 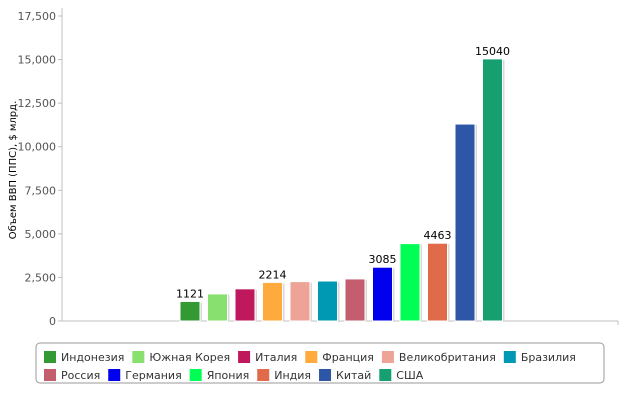 I want to click on data-label: 15040, so click(x=492, y=51).